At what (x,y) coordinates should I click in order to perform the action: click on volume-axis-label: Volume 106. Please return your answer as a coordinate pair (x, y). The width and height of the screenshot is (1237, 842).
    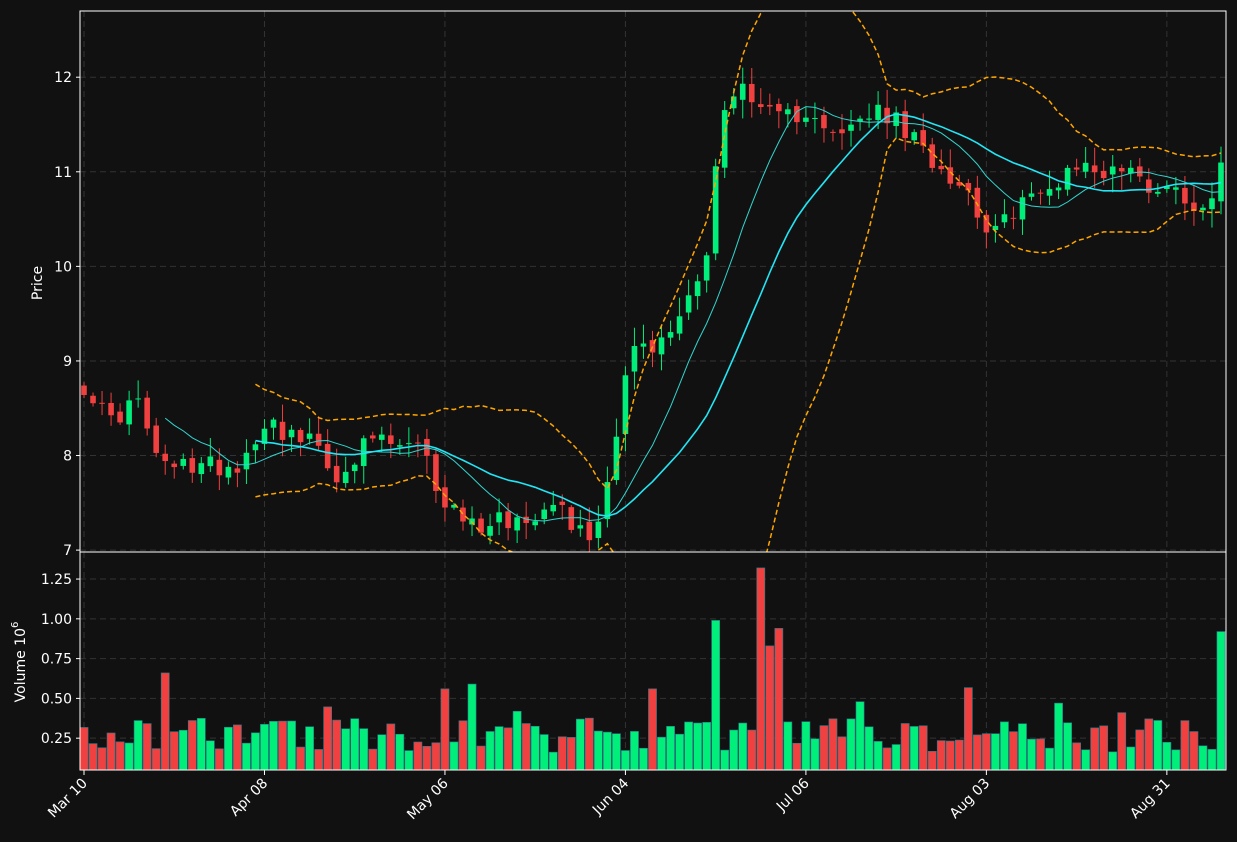
    Looking at the image, I should click on (19, 662).